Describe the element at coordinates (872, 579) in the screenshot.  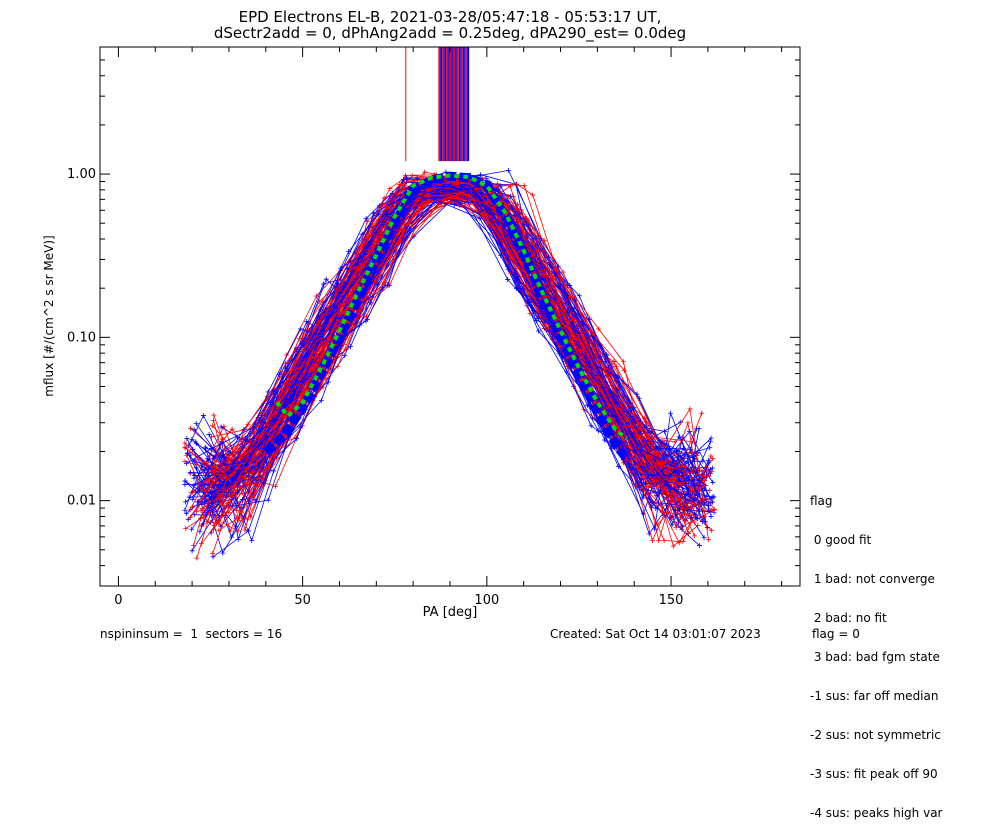
I see `legend-entry: 1 bad: not converge` at that location.